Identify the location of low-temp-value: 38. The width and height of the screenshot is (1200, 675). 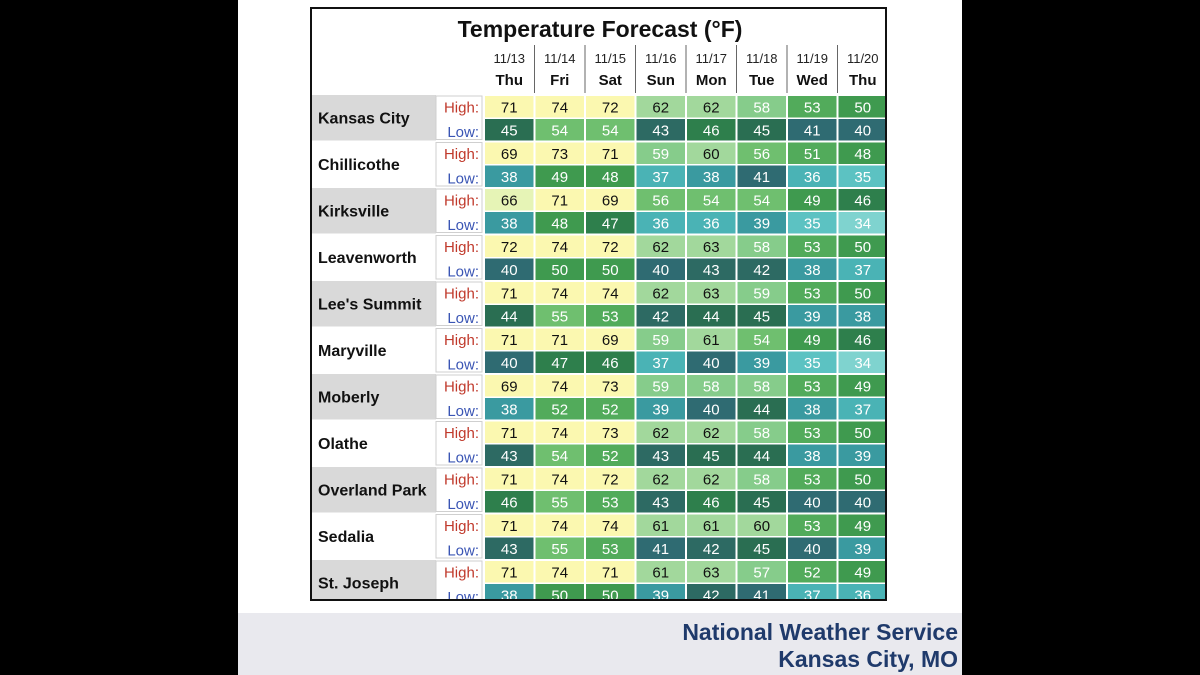
(812, 456).